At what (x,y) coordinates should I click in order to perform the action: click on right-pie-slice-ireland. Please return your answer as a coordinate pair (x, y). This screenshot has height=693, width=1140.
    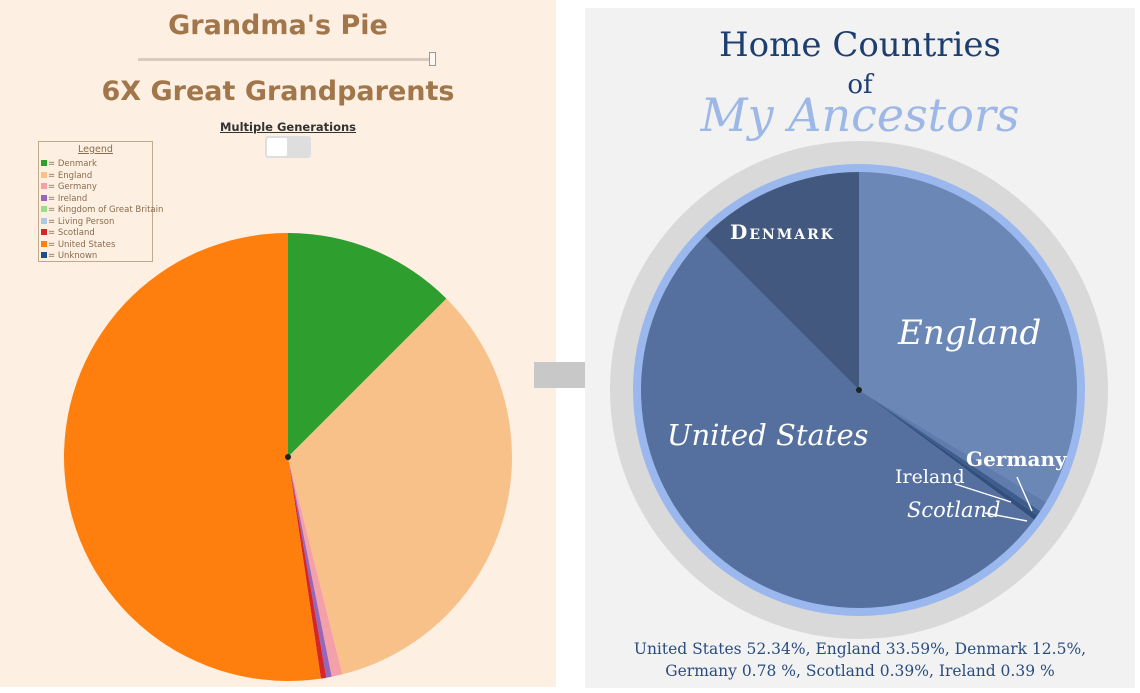
    Looking at the image, I should click on (948, 455).